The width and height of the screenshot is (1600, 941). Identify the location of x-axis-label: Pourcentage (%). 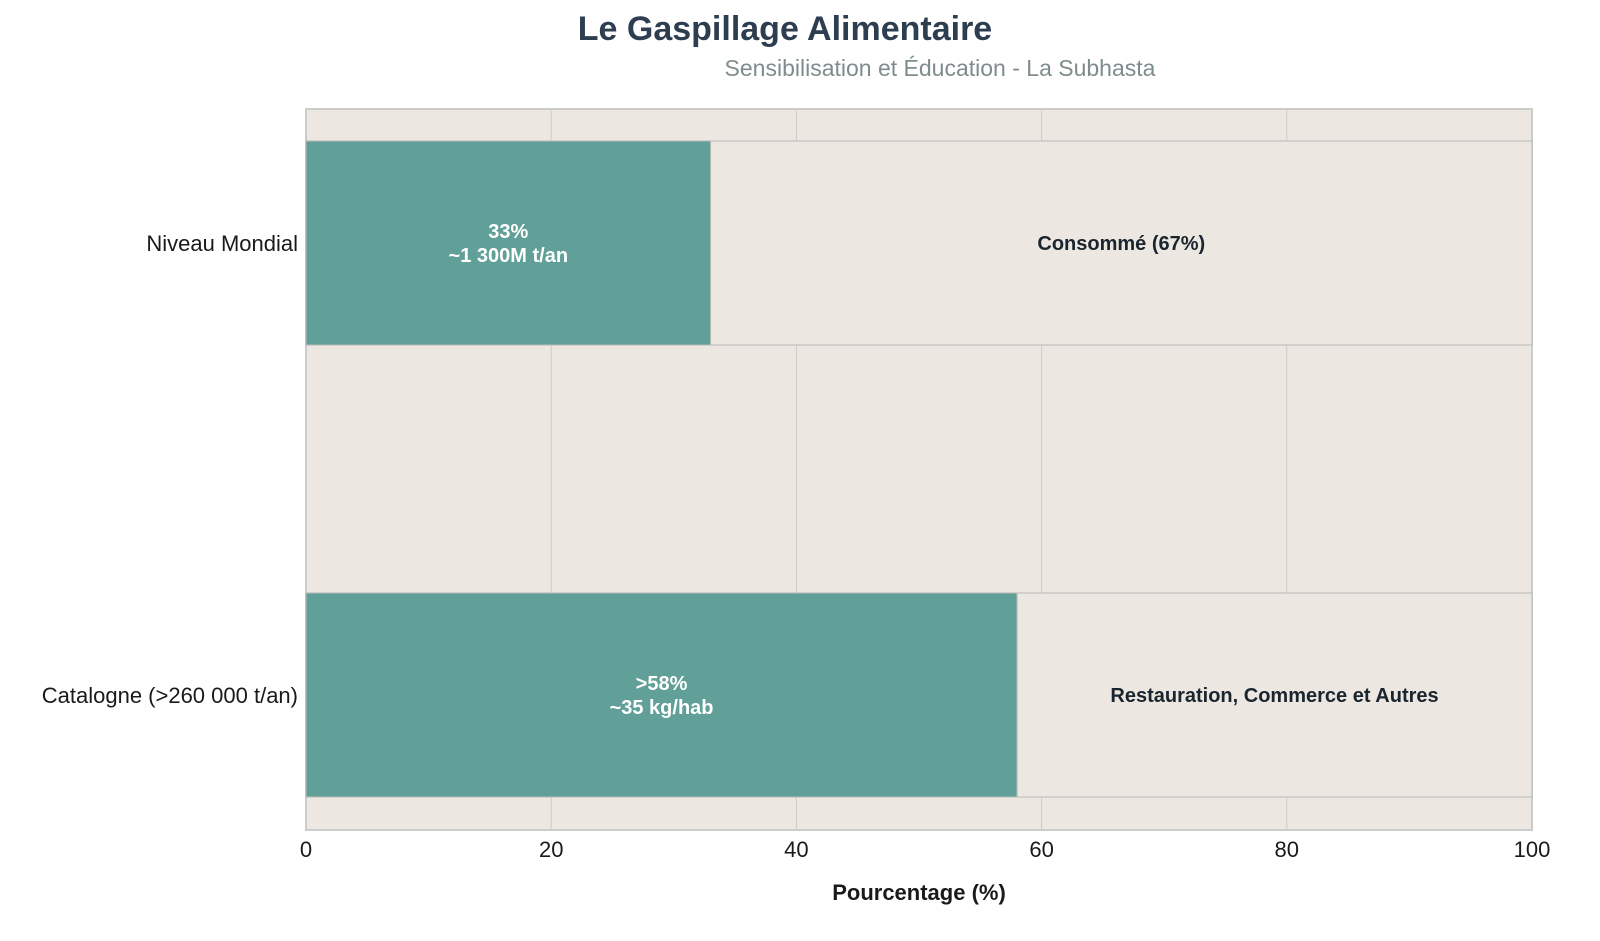
(919, 892).